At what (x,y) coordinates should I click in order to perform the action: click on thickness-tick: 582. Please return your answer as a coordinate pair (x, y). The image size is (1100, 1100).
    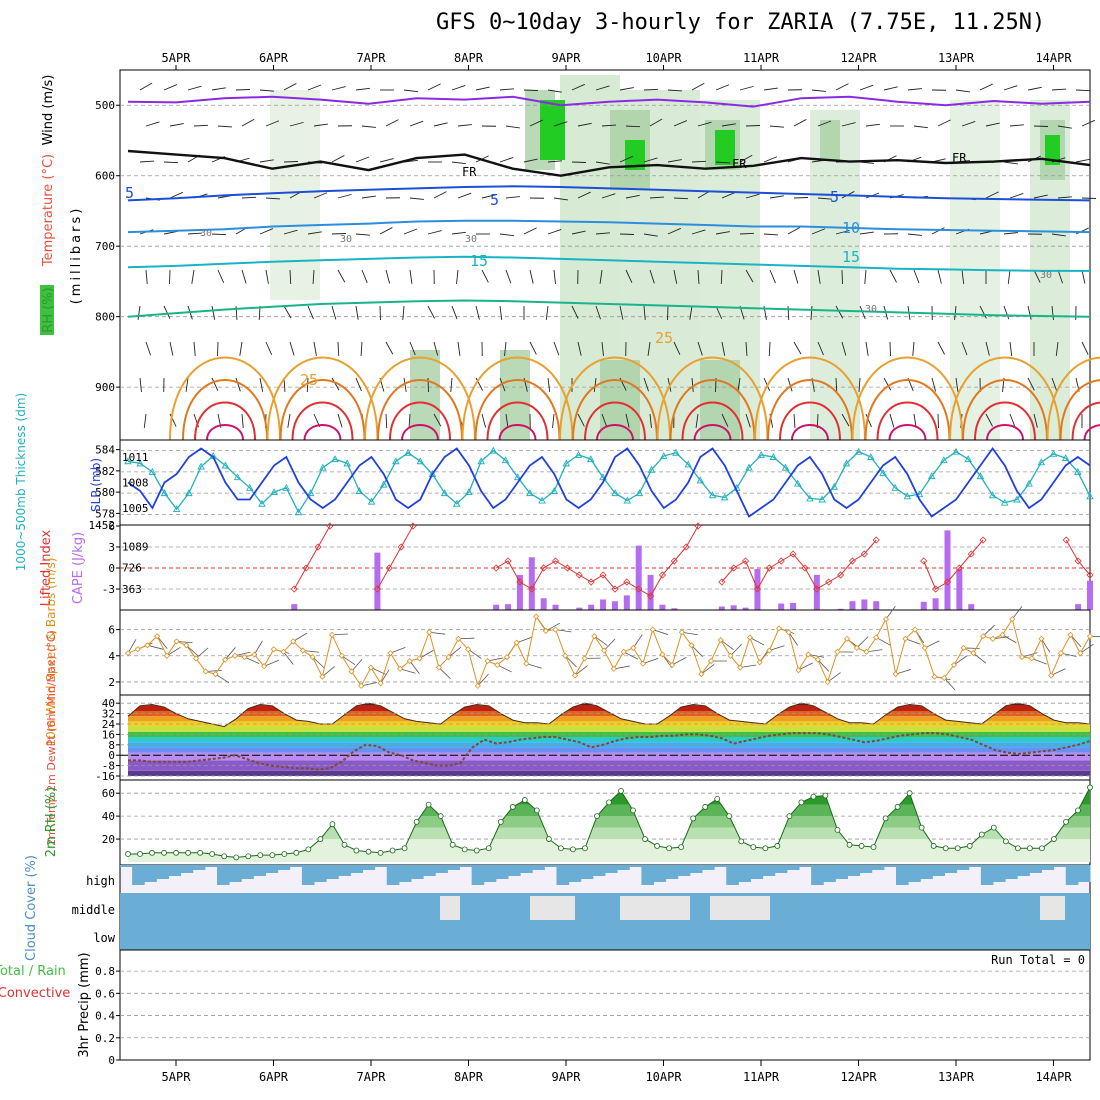
    Looking at the image, I should click on (105, 471).